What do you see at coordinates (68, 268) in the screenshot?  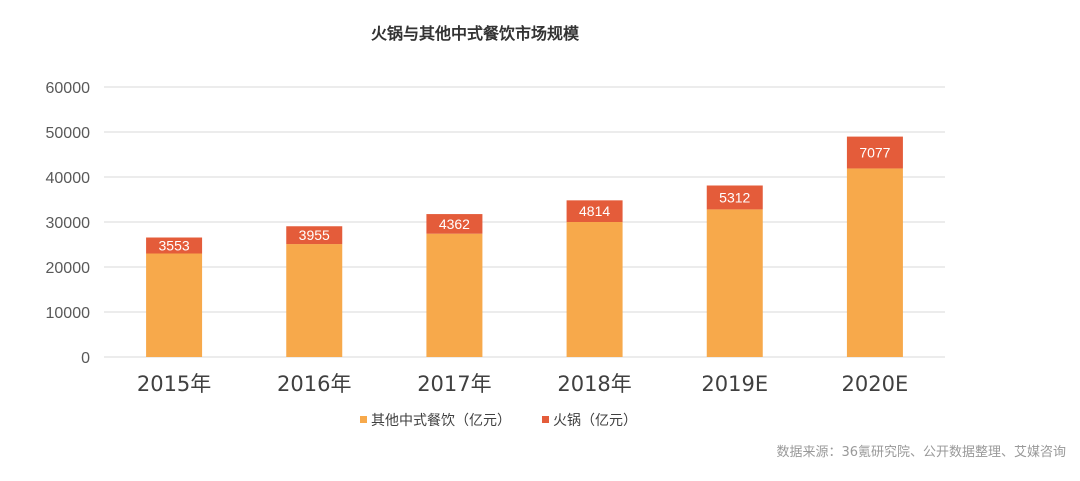 I see `y-tick-label: 20000` at bounding box center [68, 268].